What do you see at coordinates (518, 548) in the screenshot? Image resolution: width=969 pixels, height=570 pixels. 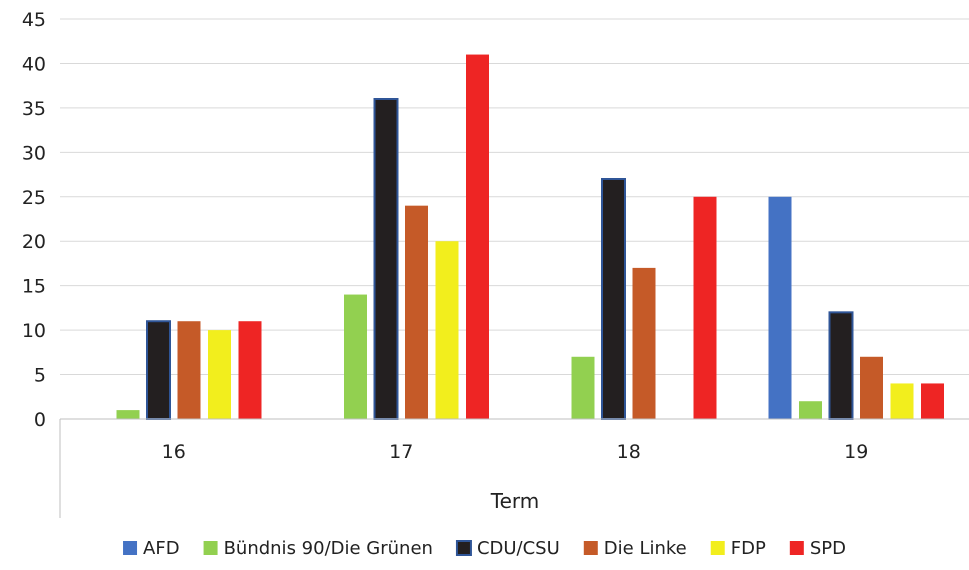 I see `legend-label: CDU/CSU` at bounding box center [518, 548].